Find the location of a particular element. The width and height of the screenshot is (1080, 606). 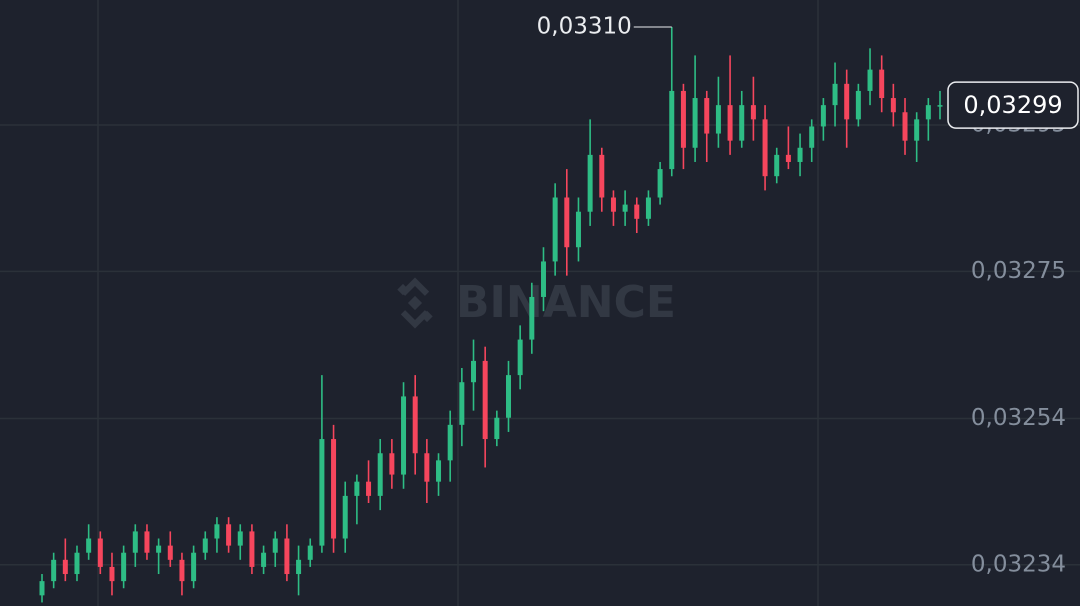

y-tick-label: 0,03254 is located at coordinates (1018, 418).